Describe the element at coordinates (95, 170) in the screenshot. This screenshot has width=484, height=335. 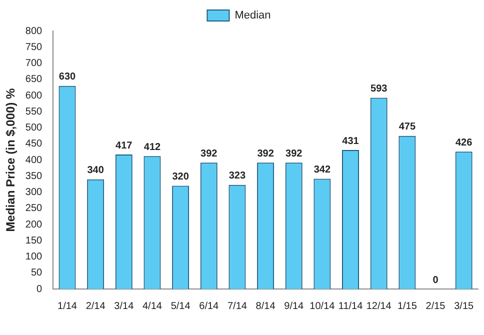
I see `data-label: 340` at that location.